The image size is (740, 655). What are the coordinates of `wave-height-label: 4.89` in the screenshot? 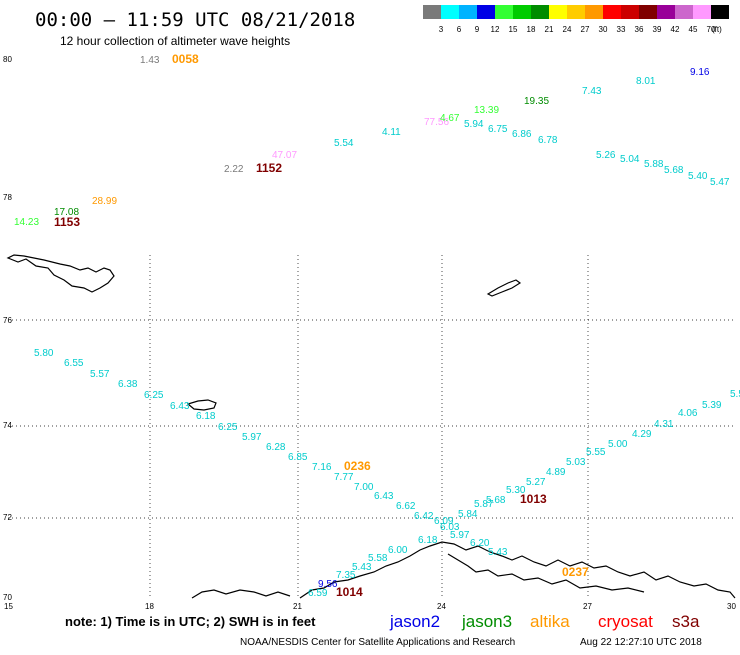 It's located at (556, 472).